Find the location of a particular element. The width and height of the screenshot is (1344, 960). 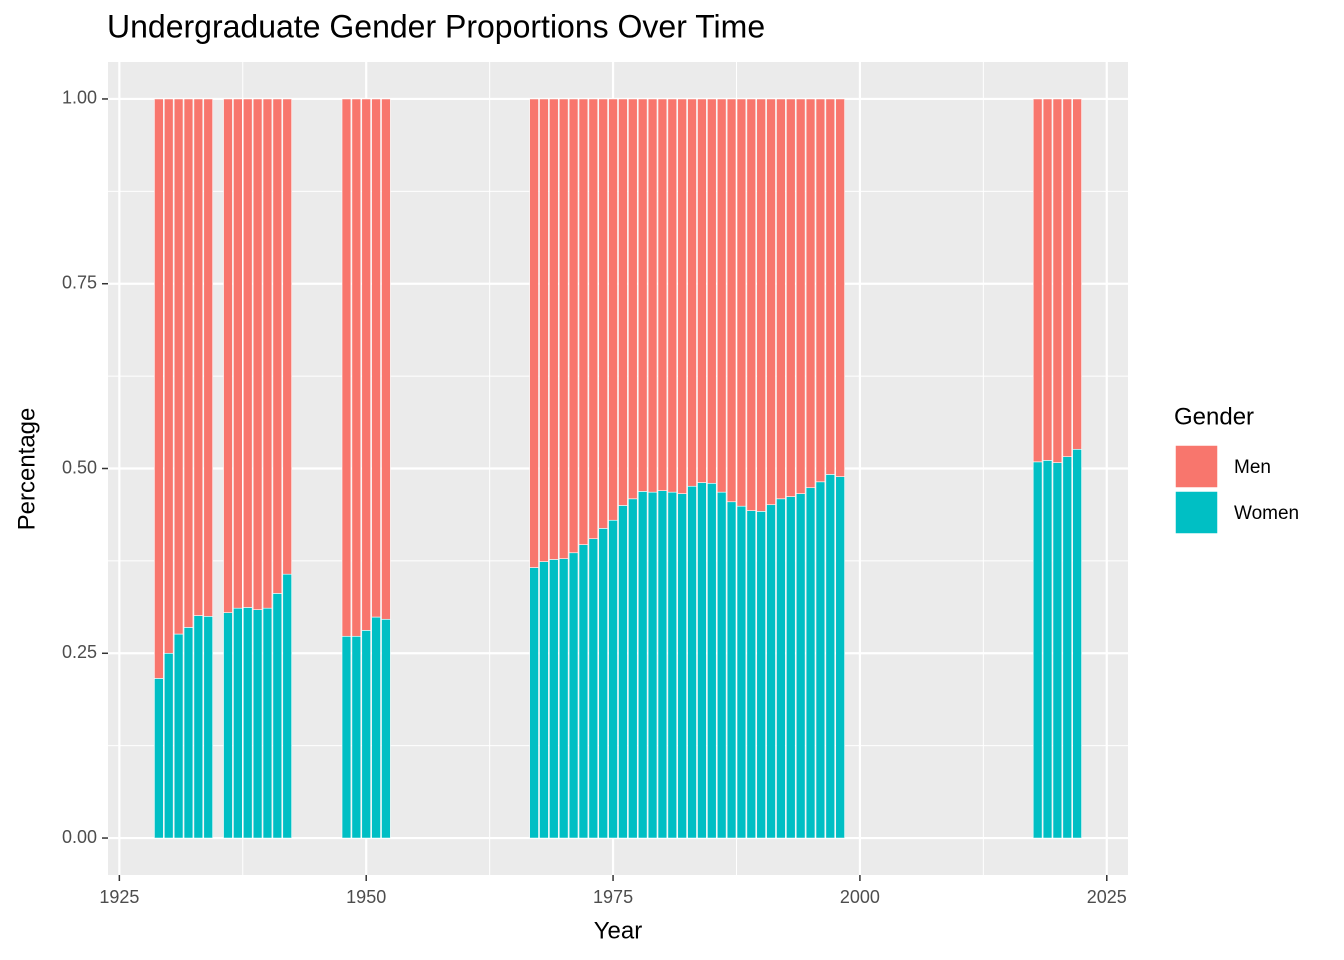

y-tick-label: 0.25 is located at coordinates (79, 652).